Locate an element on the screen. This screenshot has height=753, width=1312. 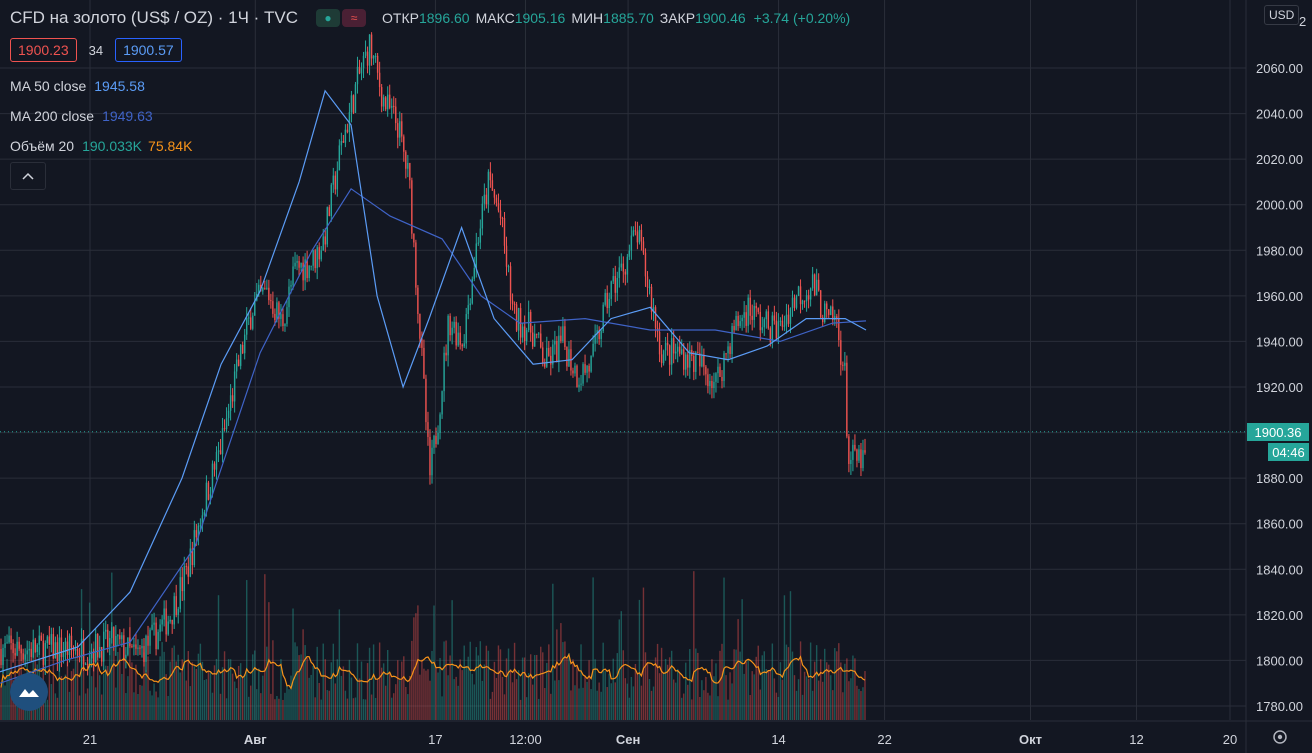
y-tick-label: 1800.00 is located at coordinates (1279, 660).